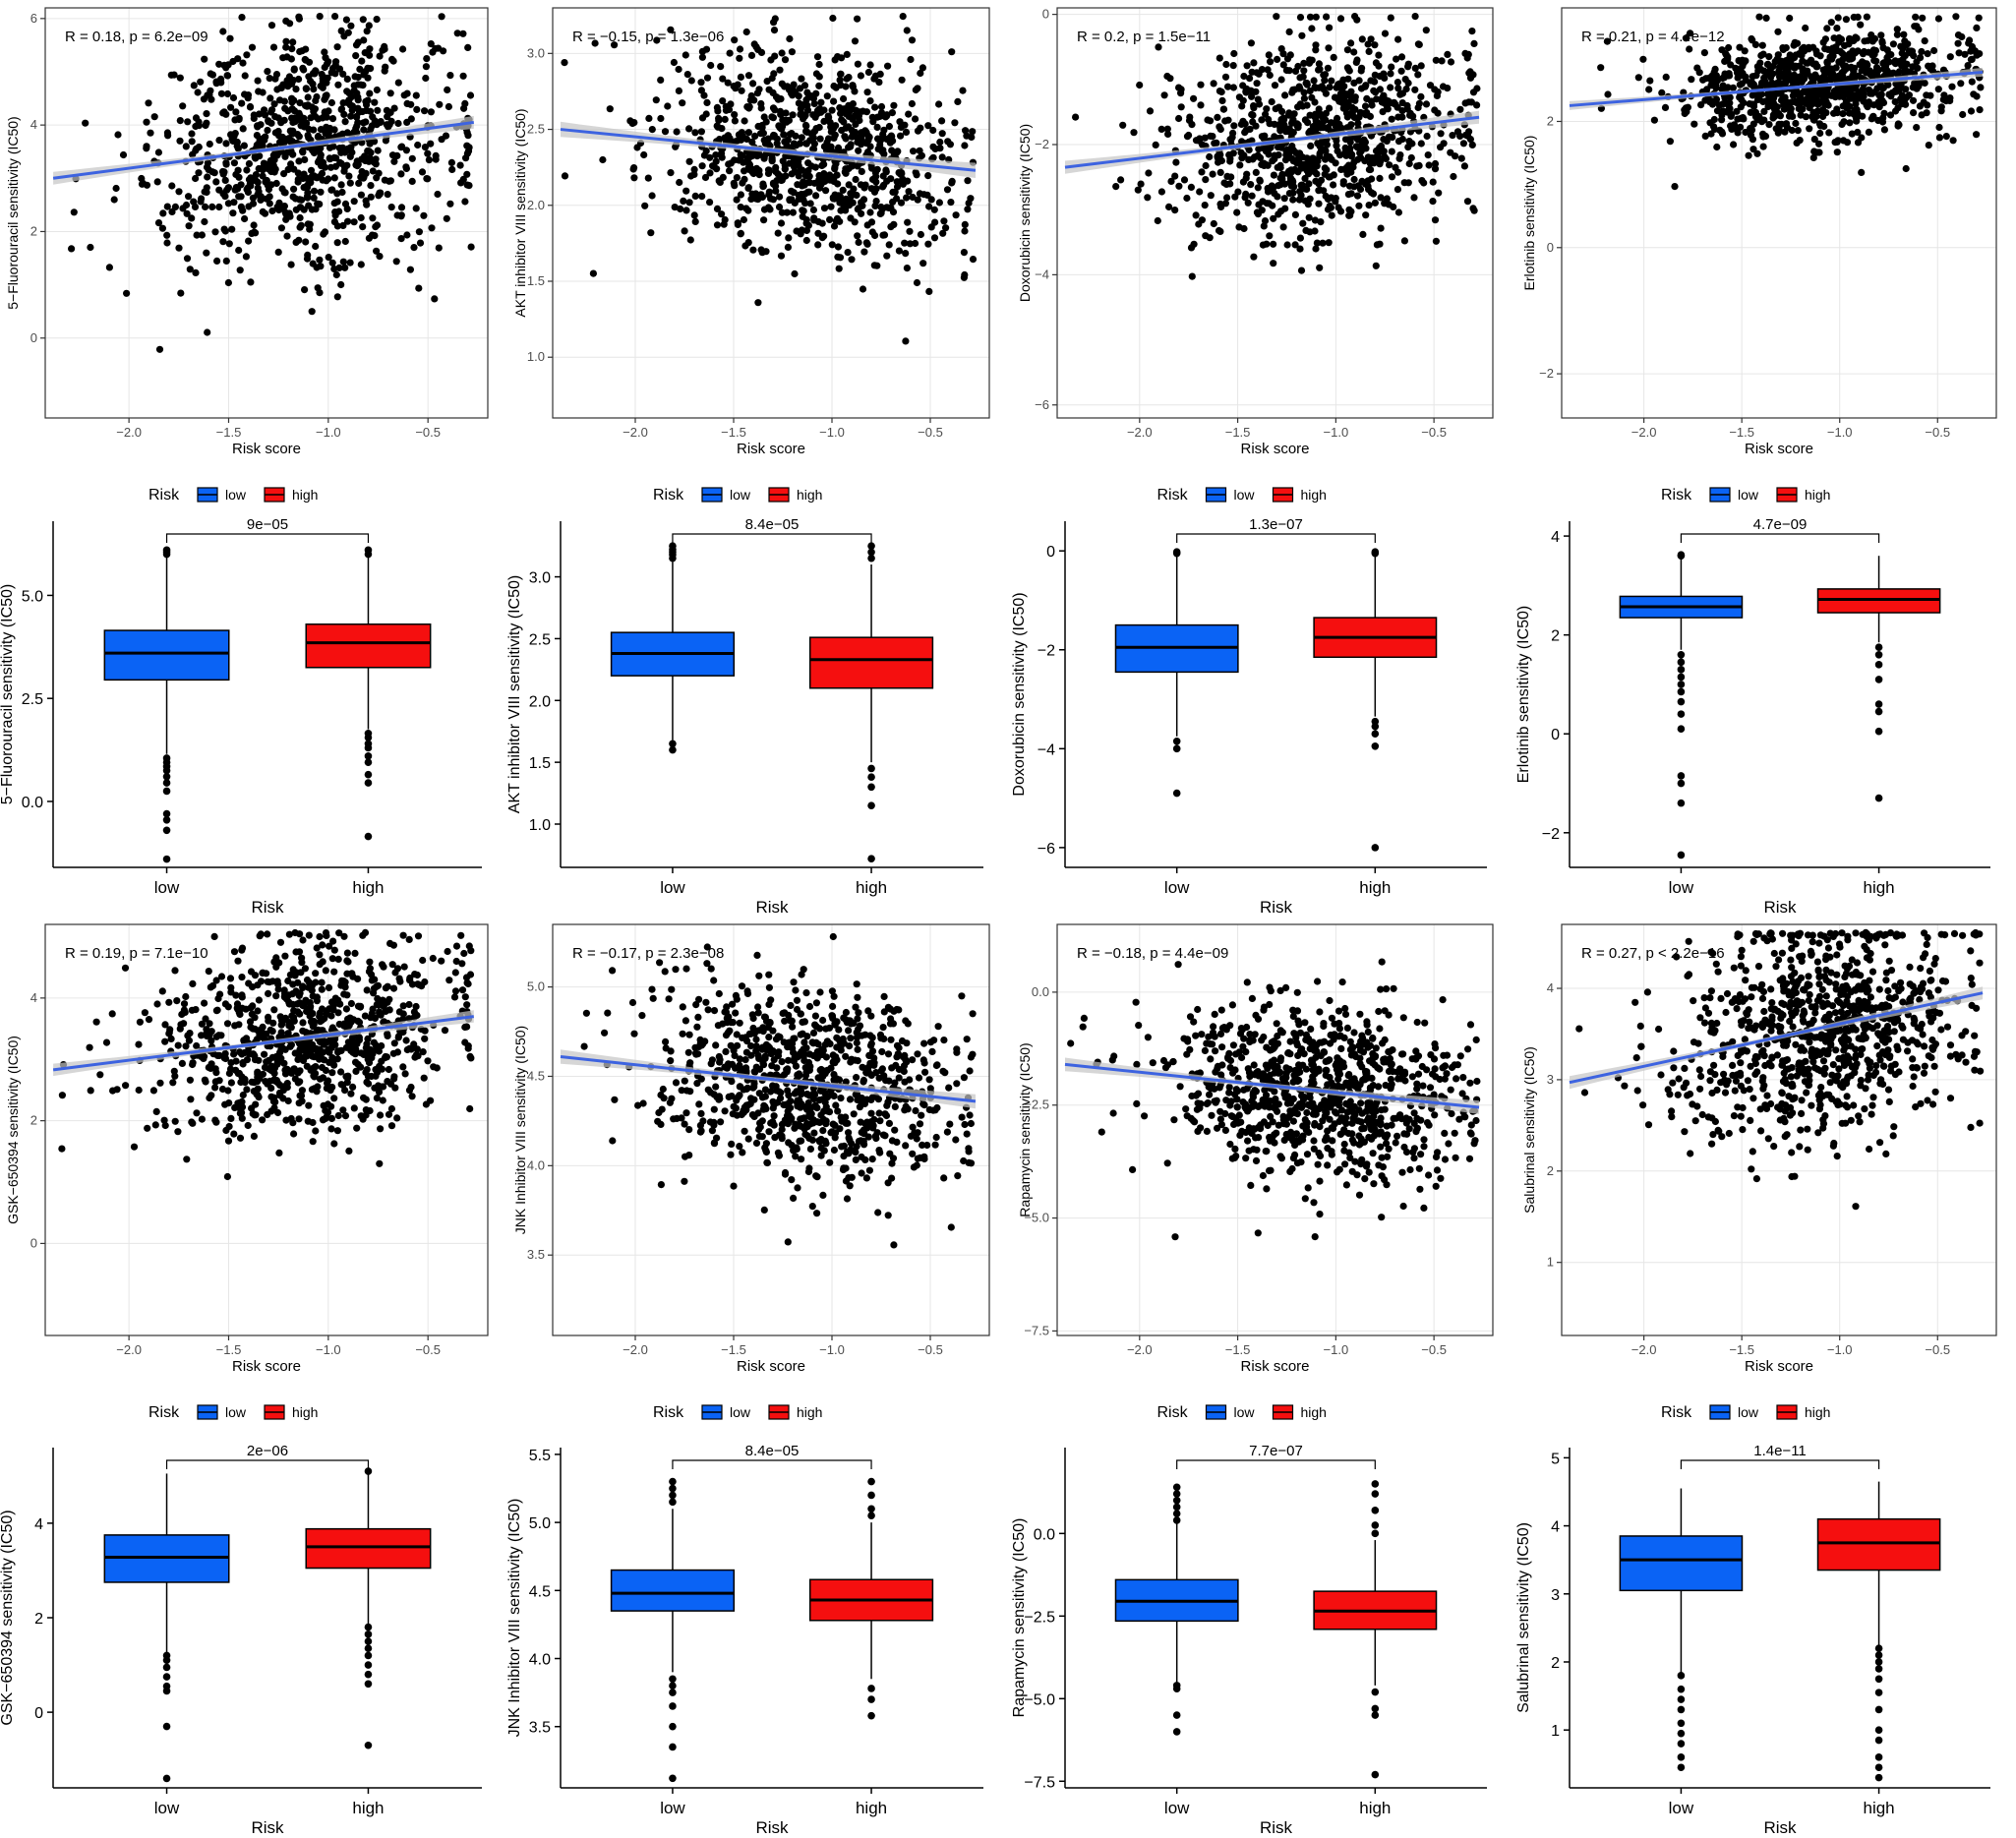 This screenshot has height=1838, width=2016. I want to click on y-axis-label: 5−Fluorouracil sensitivity (IC50), so click(8, 694).